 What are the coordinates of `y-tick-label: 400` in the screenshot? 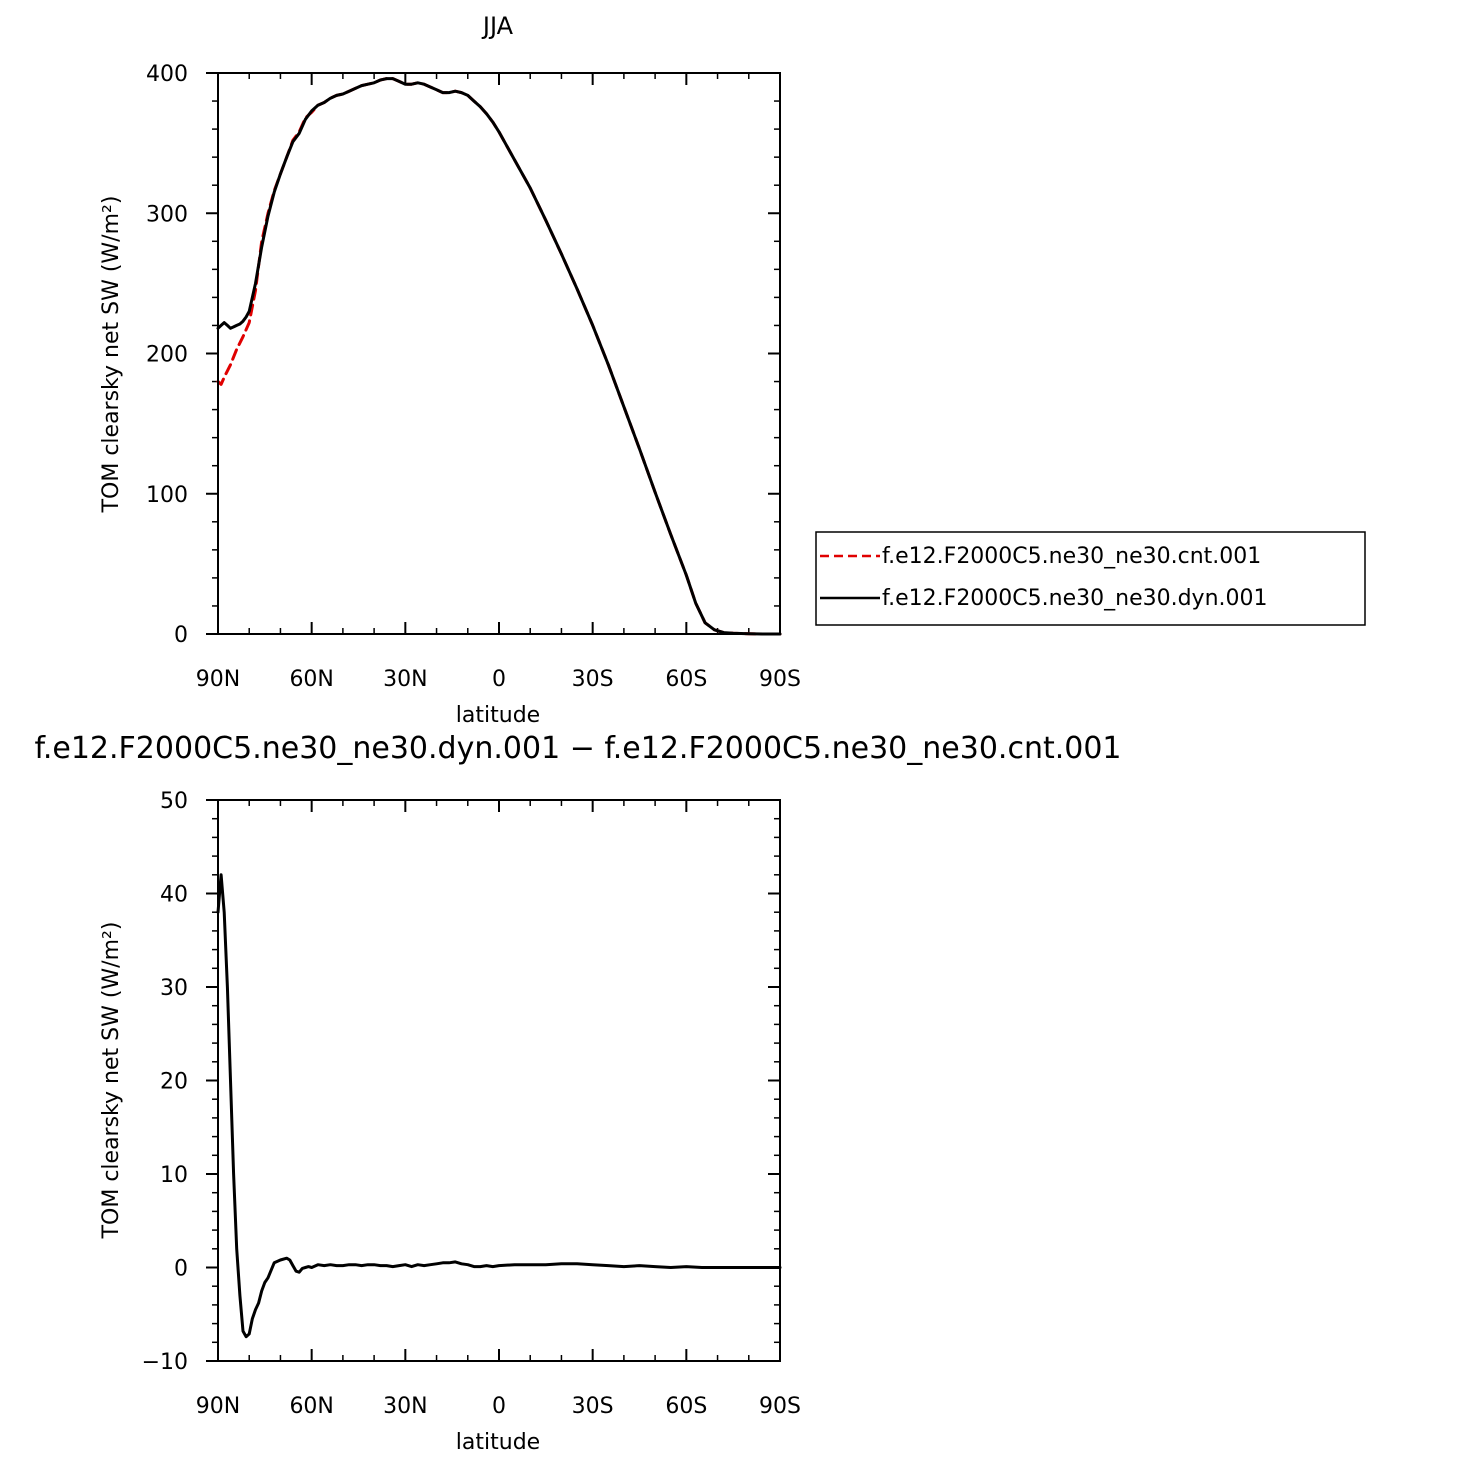 It's located at (167, 74).